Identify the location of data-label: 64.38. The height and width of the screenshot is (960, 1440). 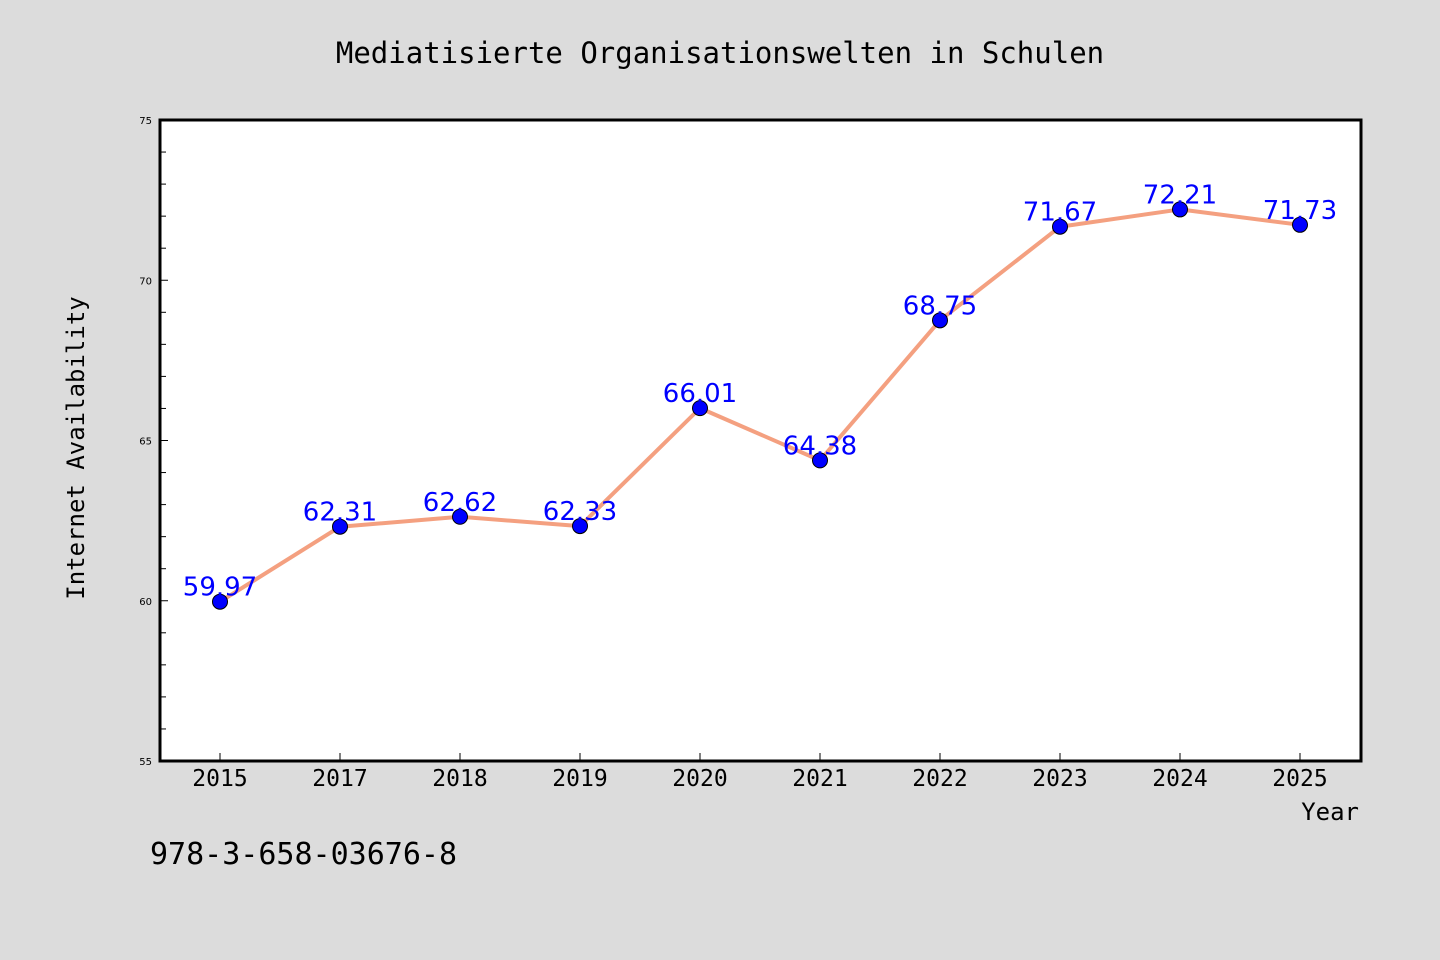
(820, 446).